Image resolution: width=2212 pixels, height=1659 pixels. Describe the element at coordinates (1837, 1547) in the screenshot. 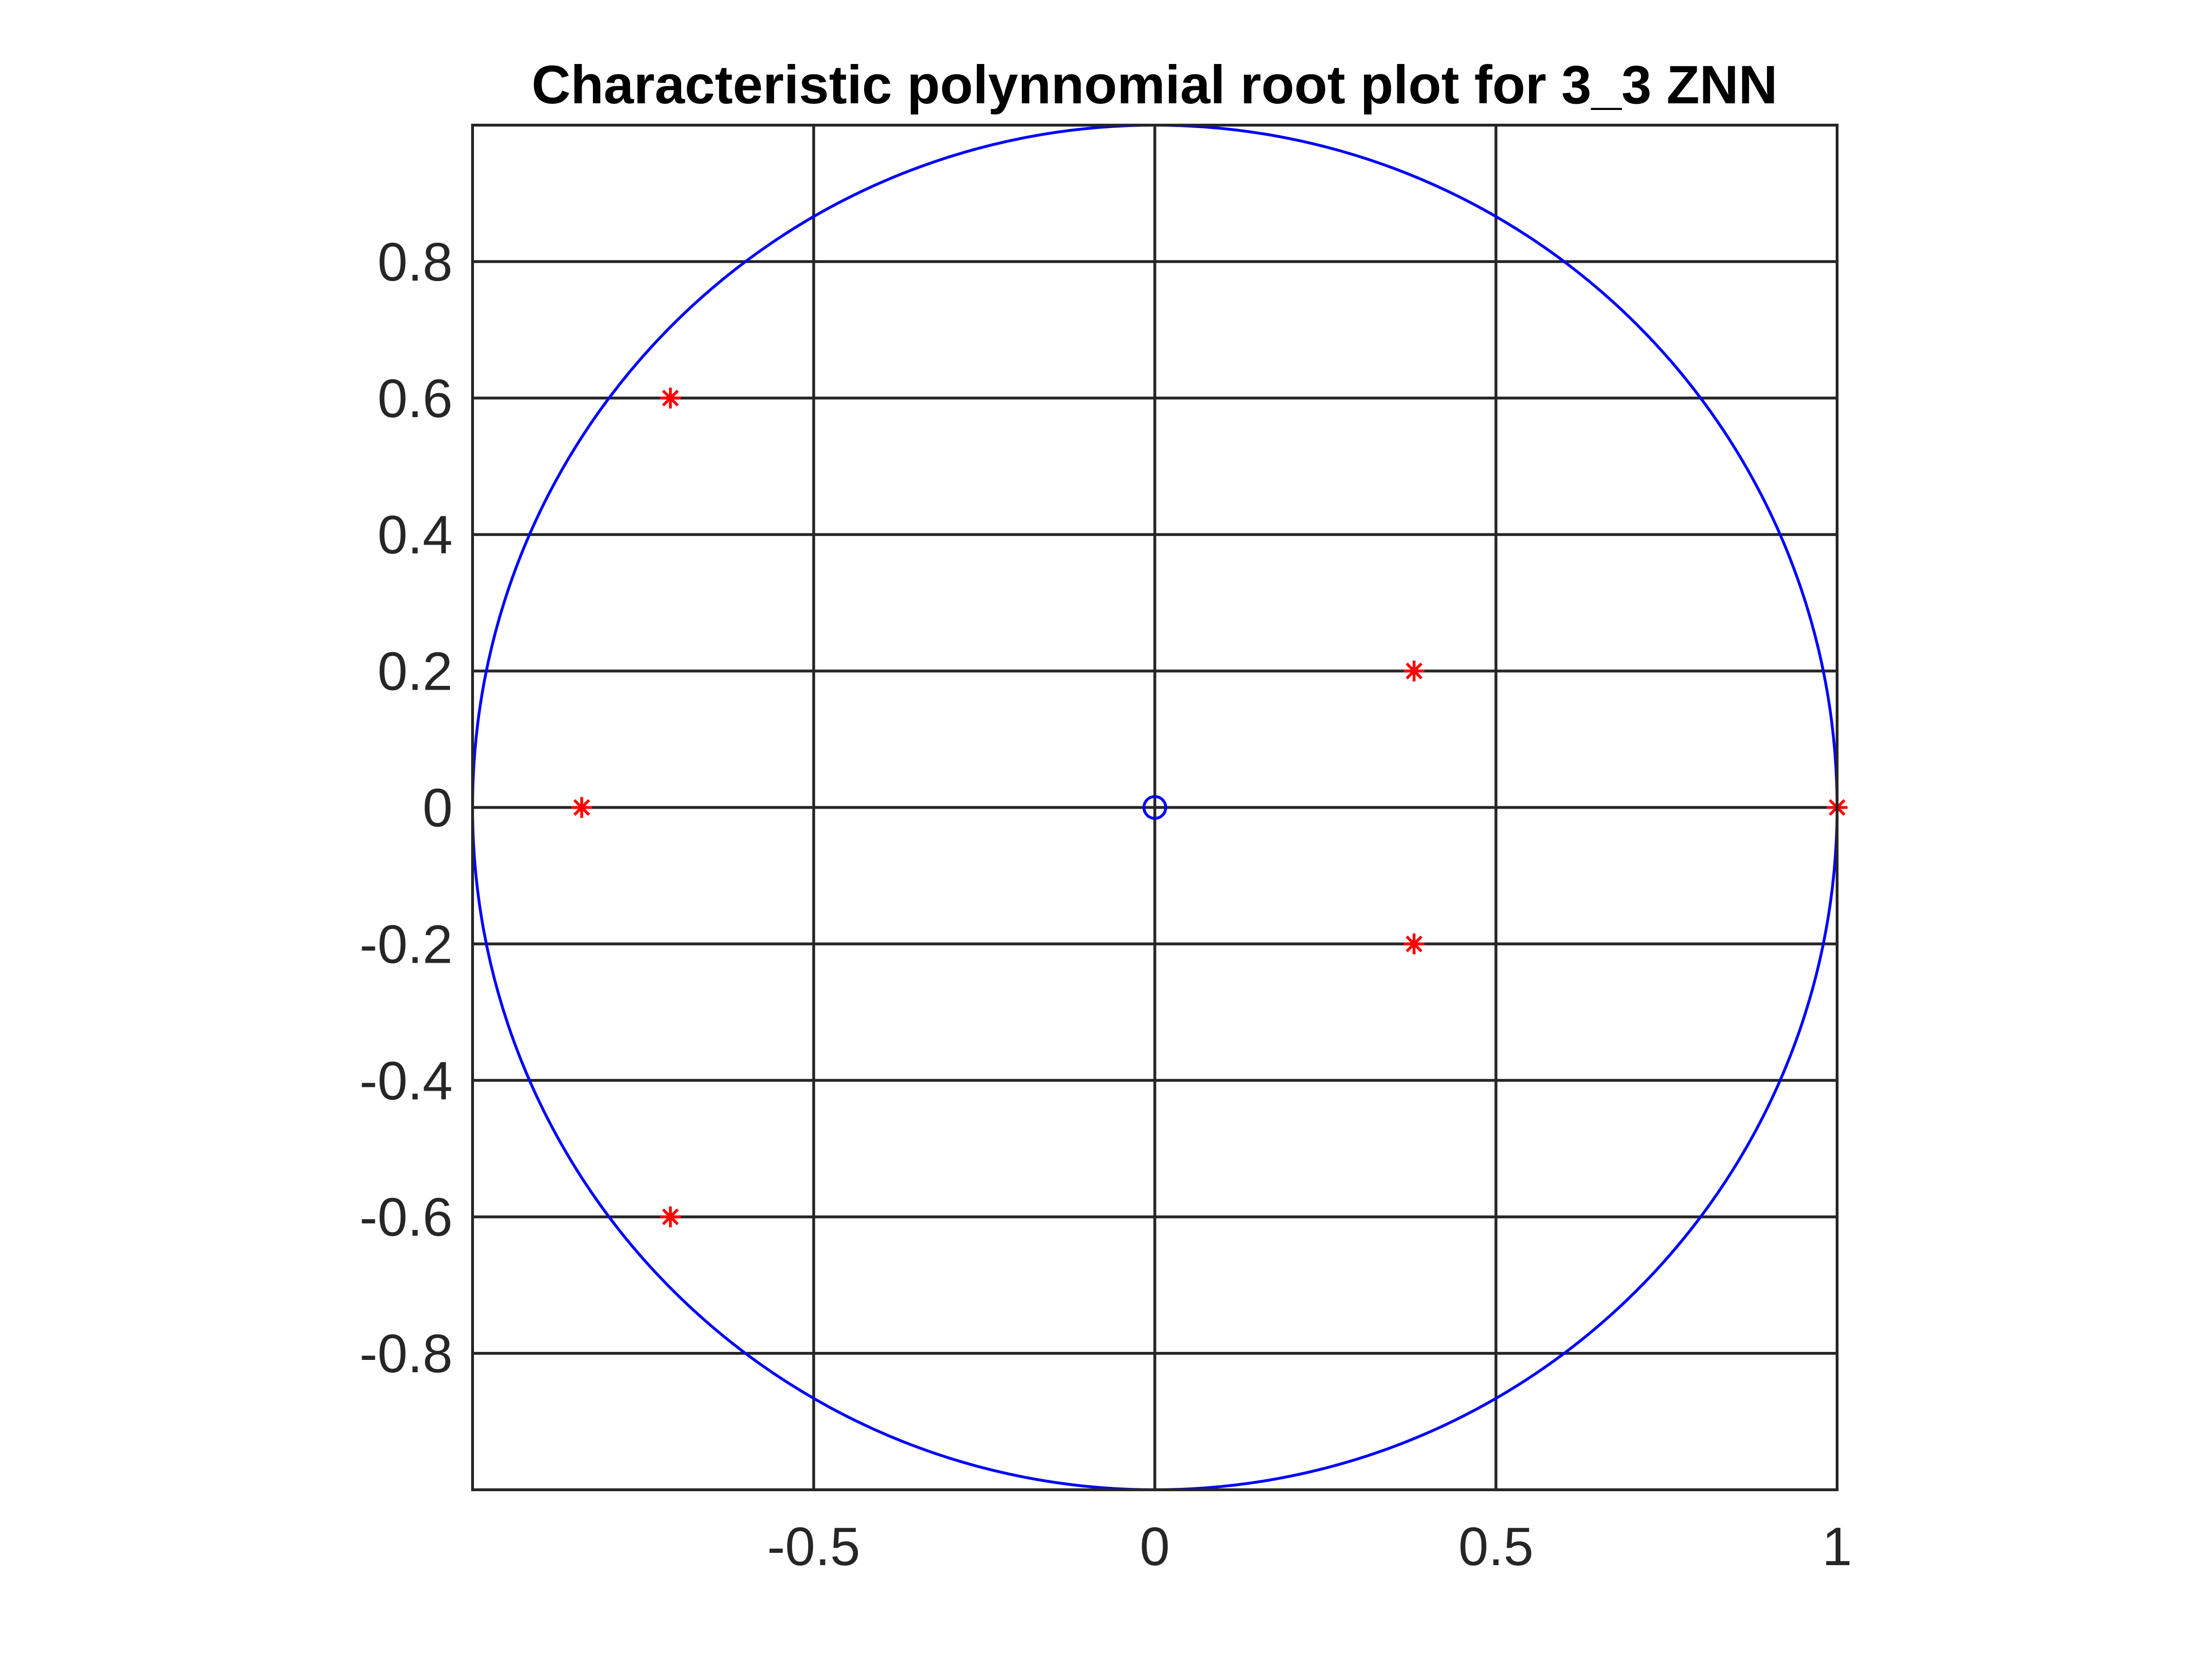

I see `x-tick-label: 1` at that location.